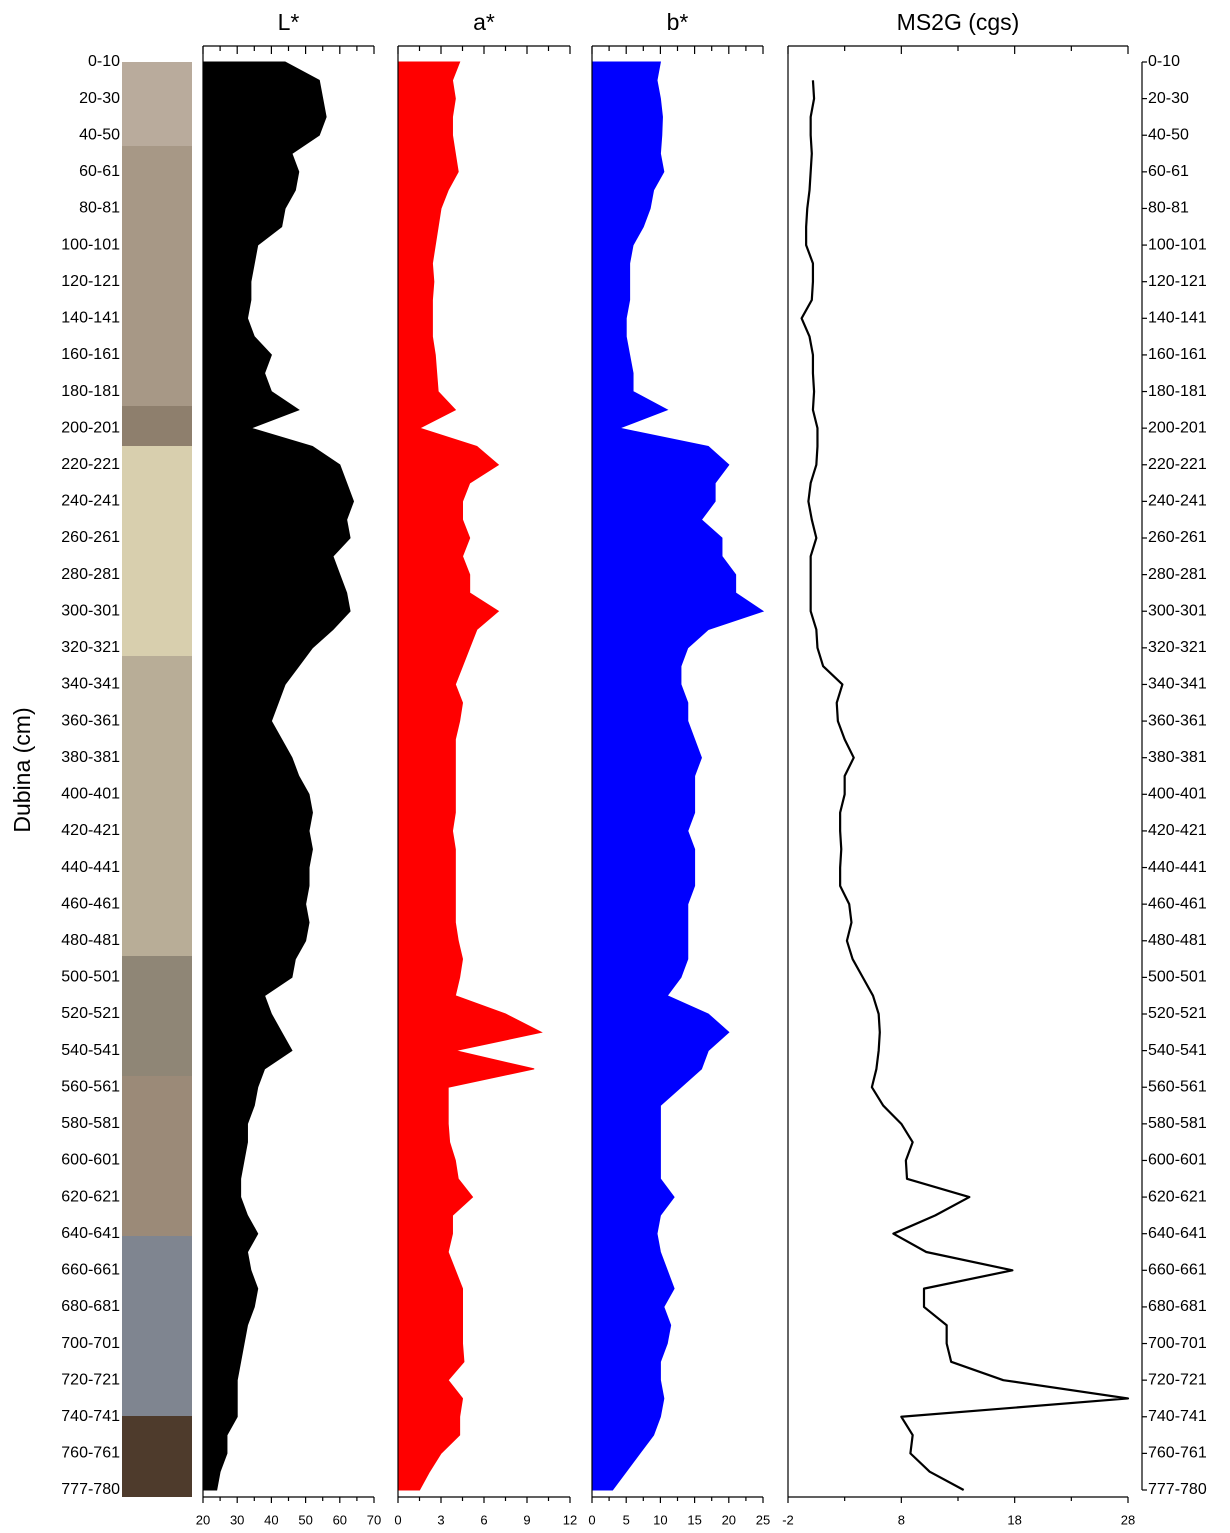  Describe the element at coordinates (1177, 574) in the screenshot. I see `y-tick-label-right: 280-281` at that location.